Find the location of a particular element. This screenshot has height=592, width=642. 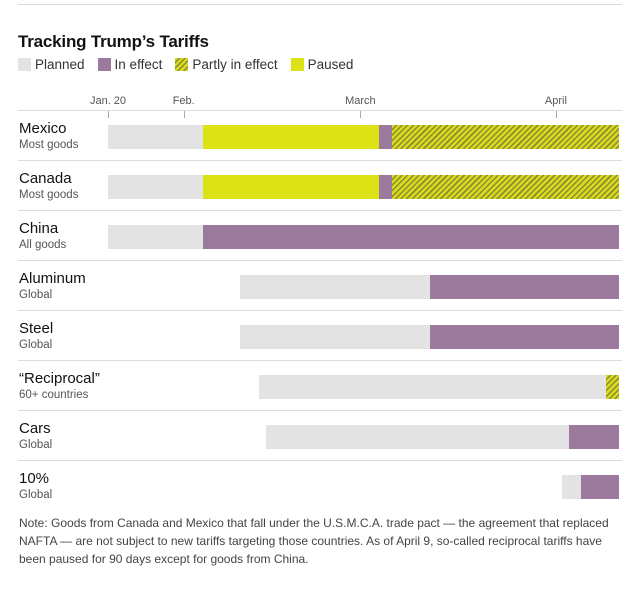

legend-label-in-effect: In effect is located at coordinates (138, 64).